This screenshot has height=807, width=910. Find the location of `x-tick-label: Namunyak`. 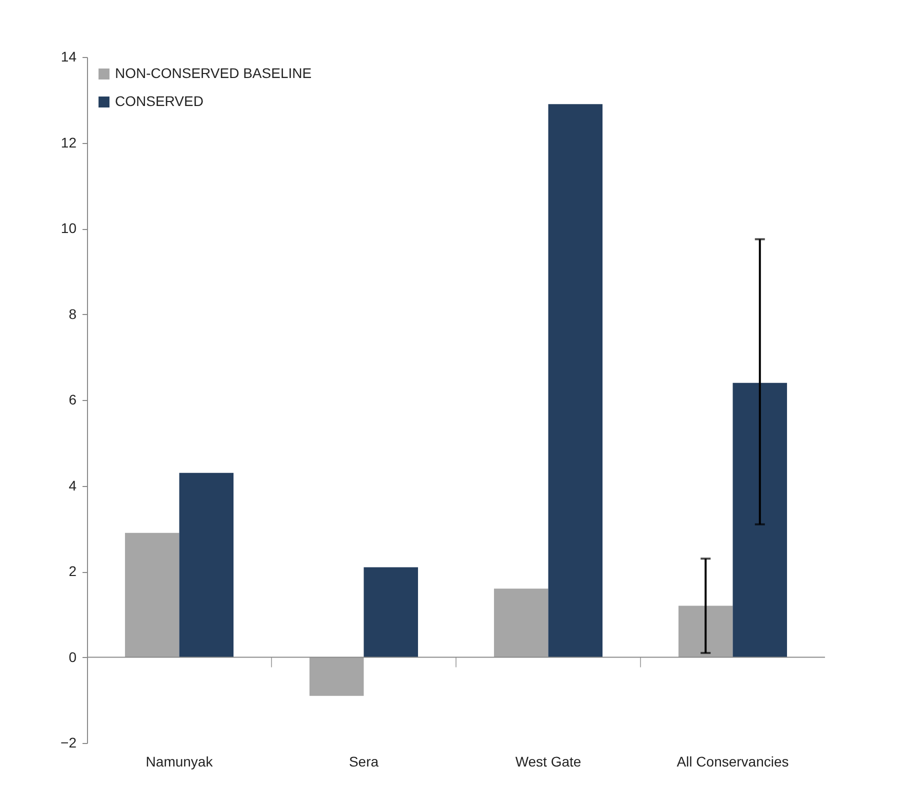

x-tick-label: Namunyak is located at coordinates (180, 762).